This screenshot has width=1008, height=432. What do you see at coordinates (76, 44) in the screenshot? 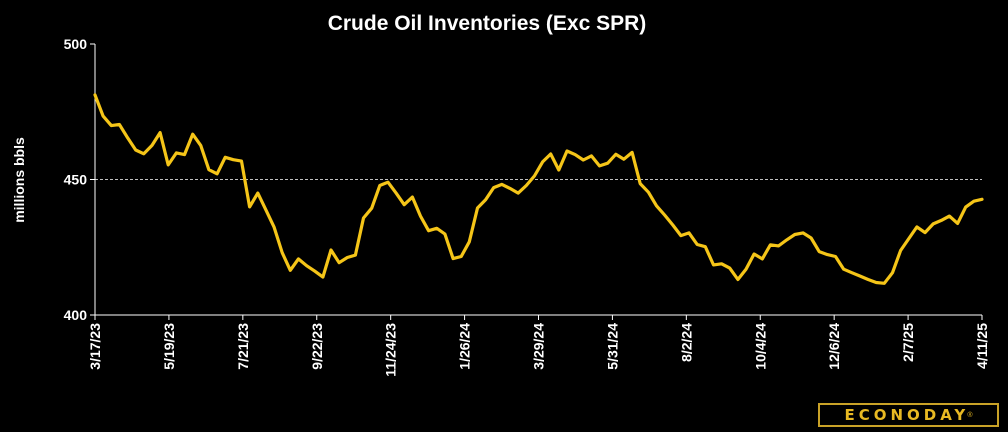
I see `y-tick-label: 500` at bounding box center [76, 44].